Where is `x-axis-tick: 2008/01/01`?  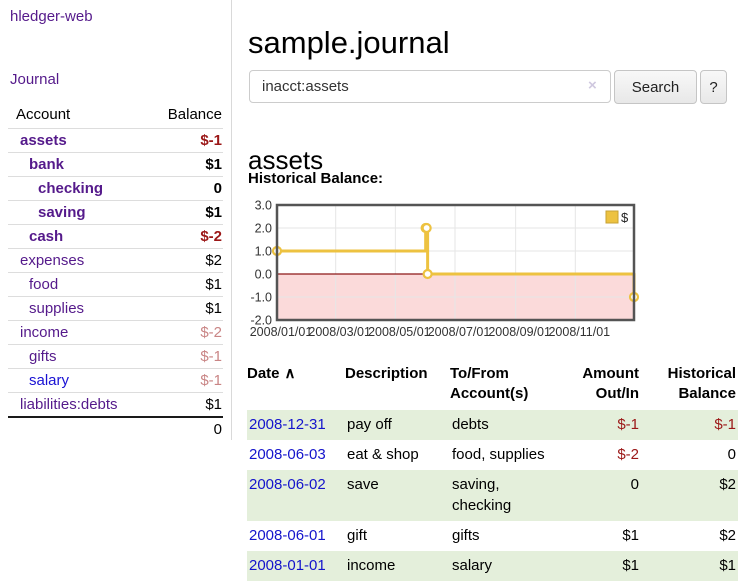
x-axis-tick: 2008/01/01 is located at coordinates (281, 332).